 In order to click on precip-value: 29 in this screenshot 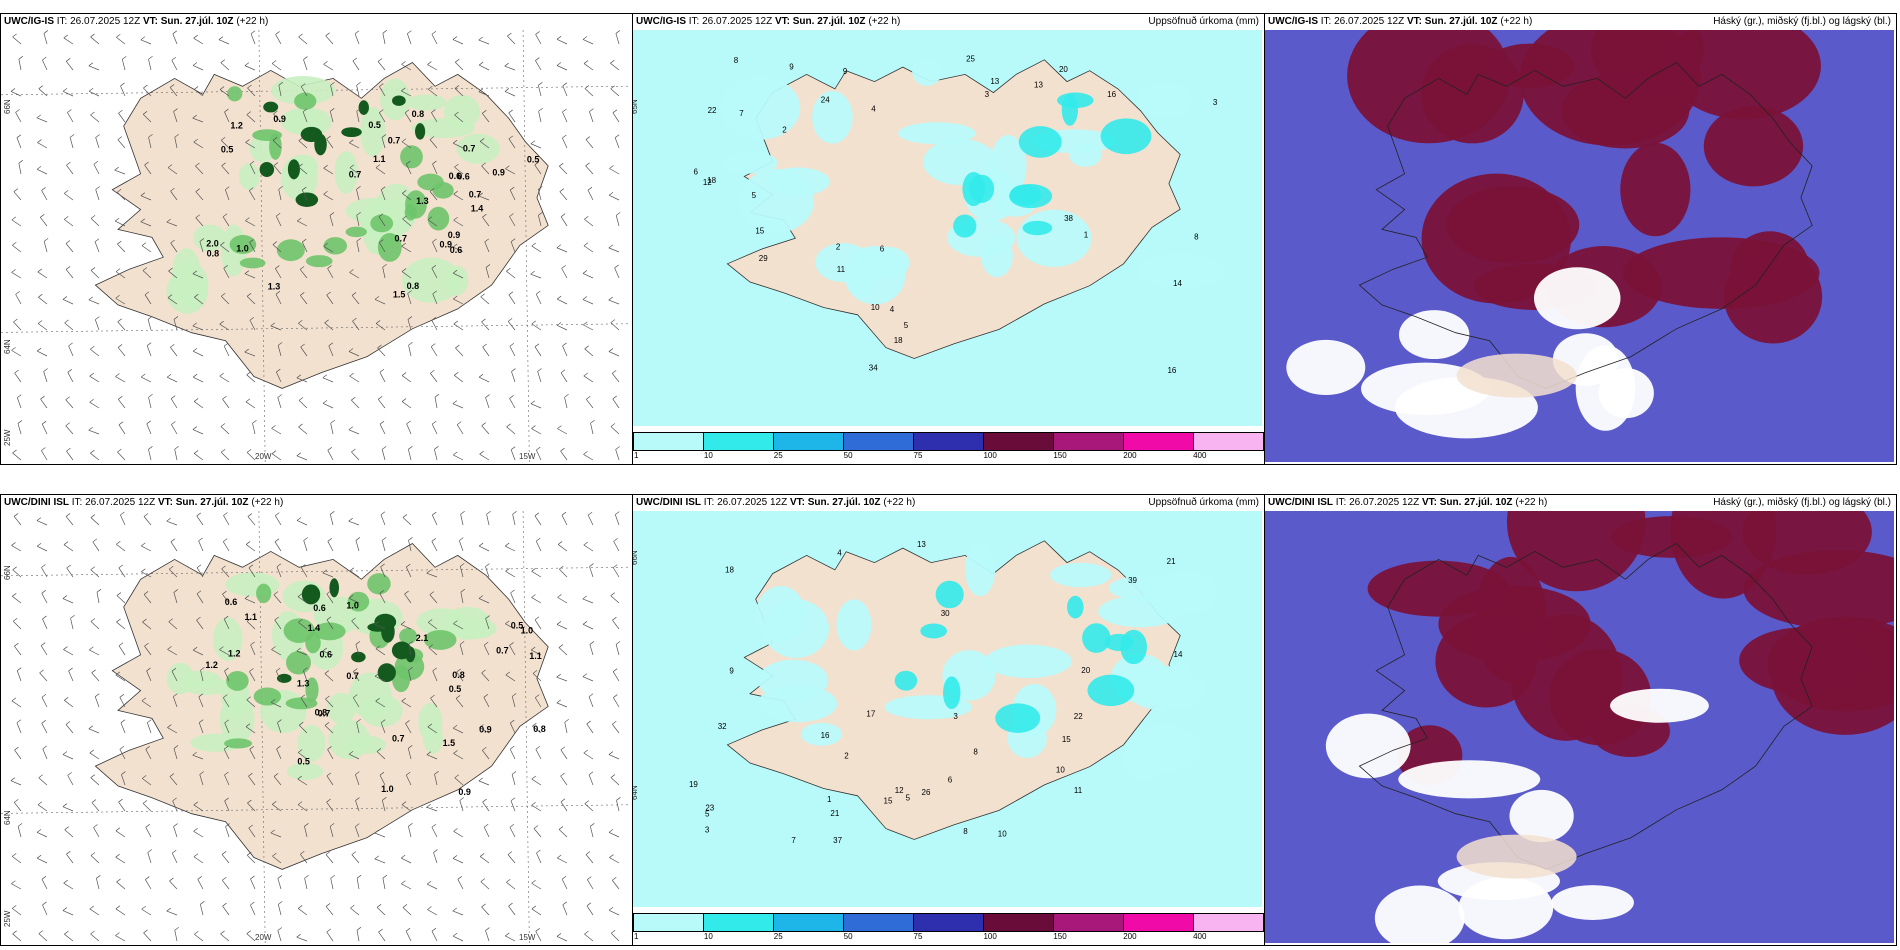, I will do `click(763, 258)`.